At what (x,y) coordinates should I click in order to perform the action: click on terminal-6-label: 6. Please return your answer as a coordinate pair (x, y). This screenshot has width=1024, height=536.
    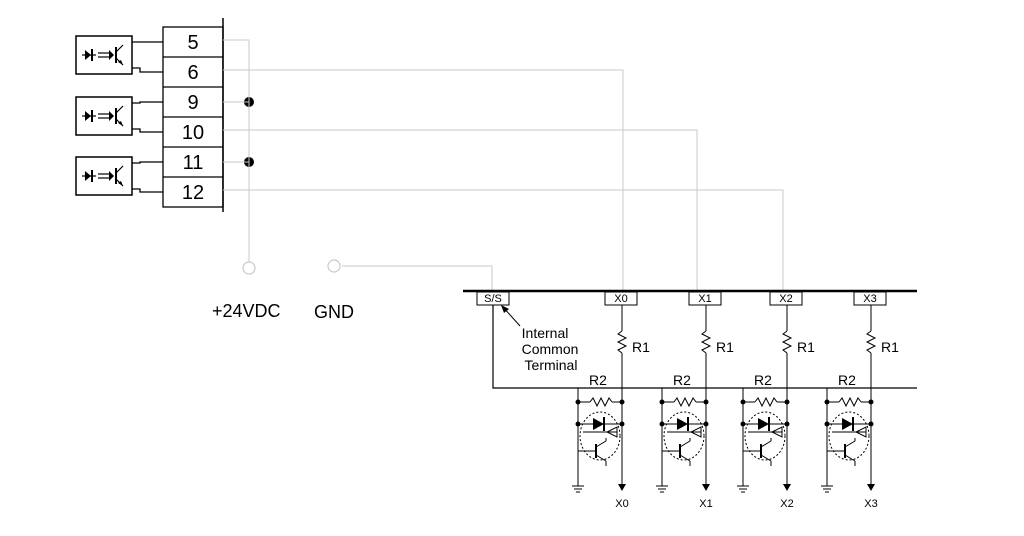
    Looking at the image, I should click on (192, 73).